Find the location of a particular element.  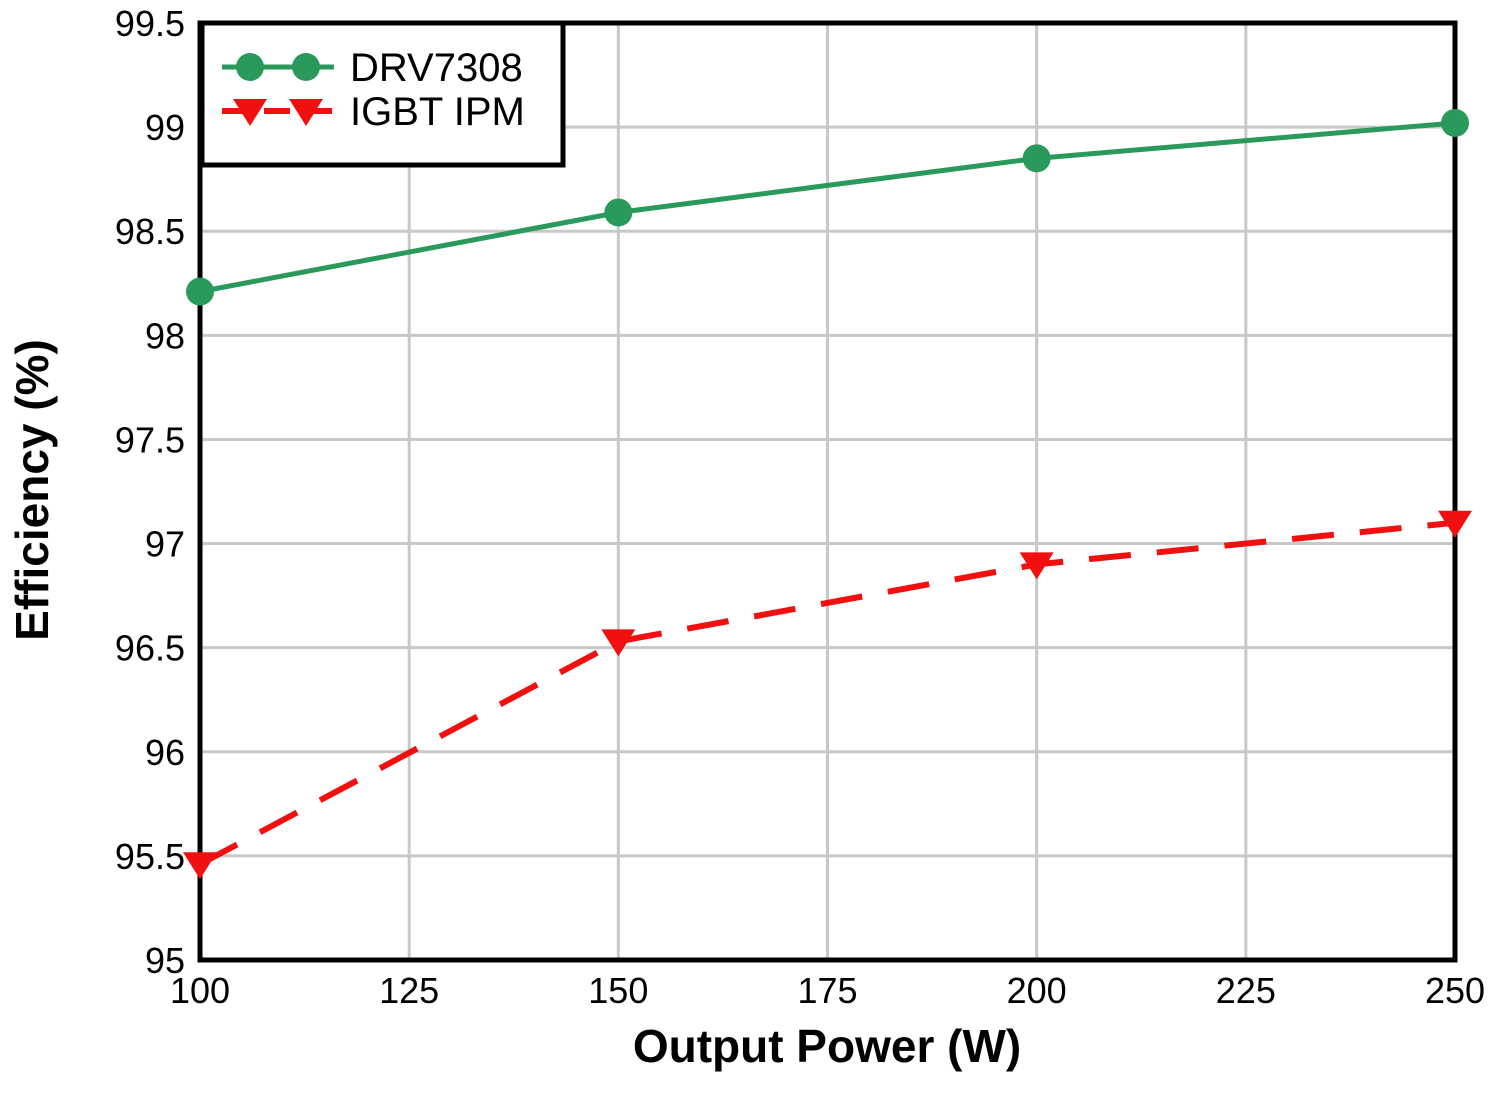

y-tick-label: 99.5 is located at coordinates (150, 23).